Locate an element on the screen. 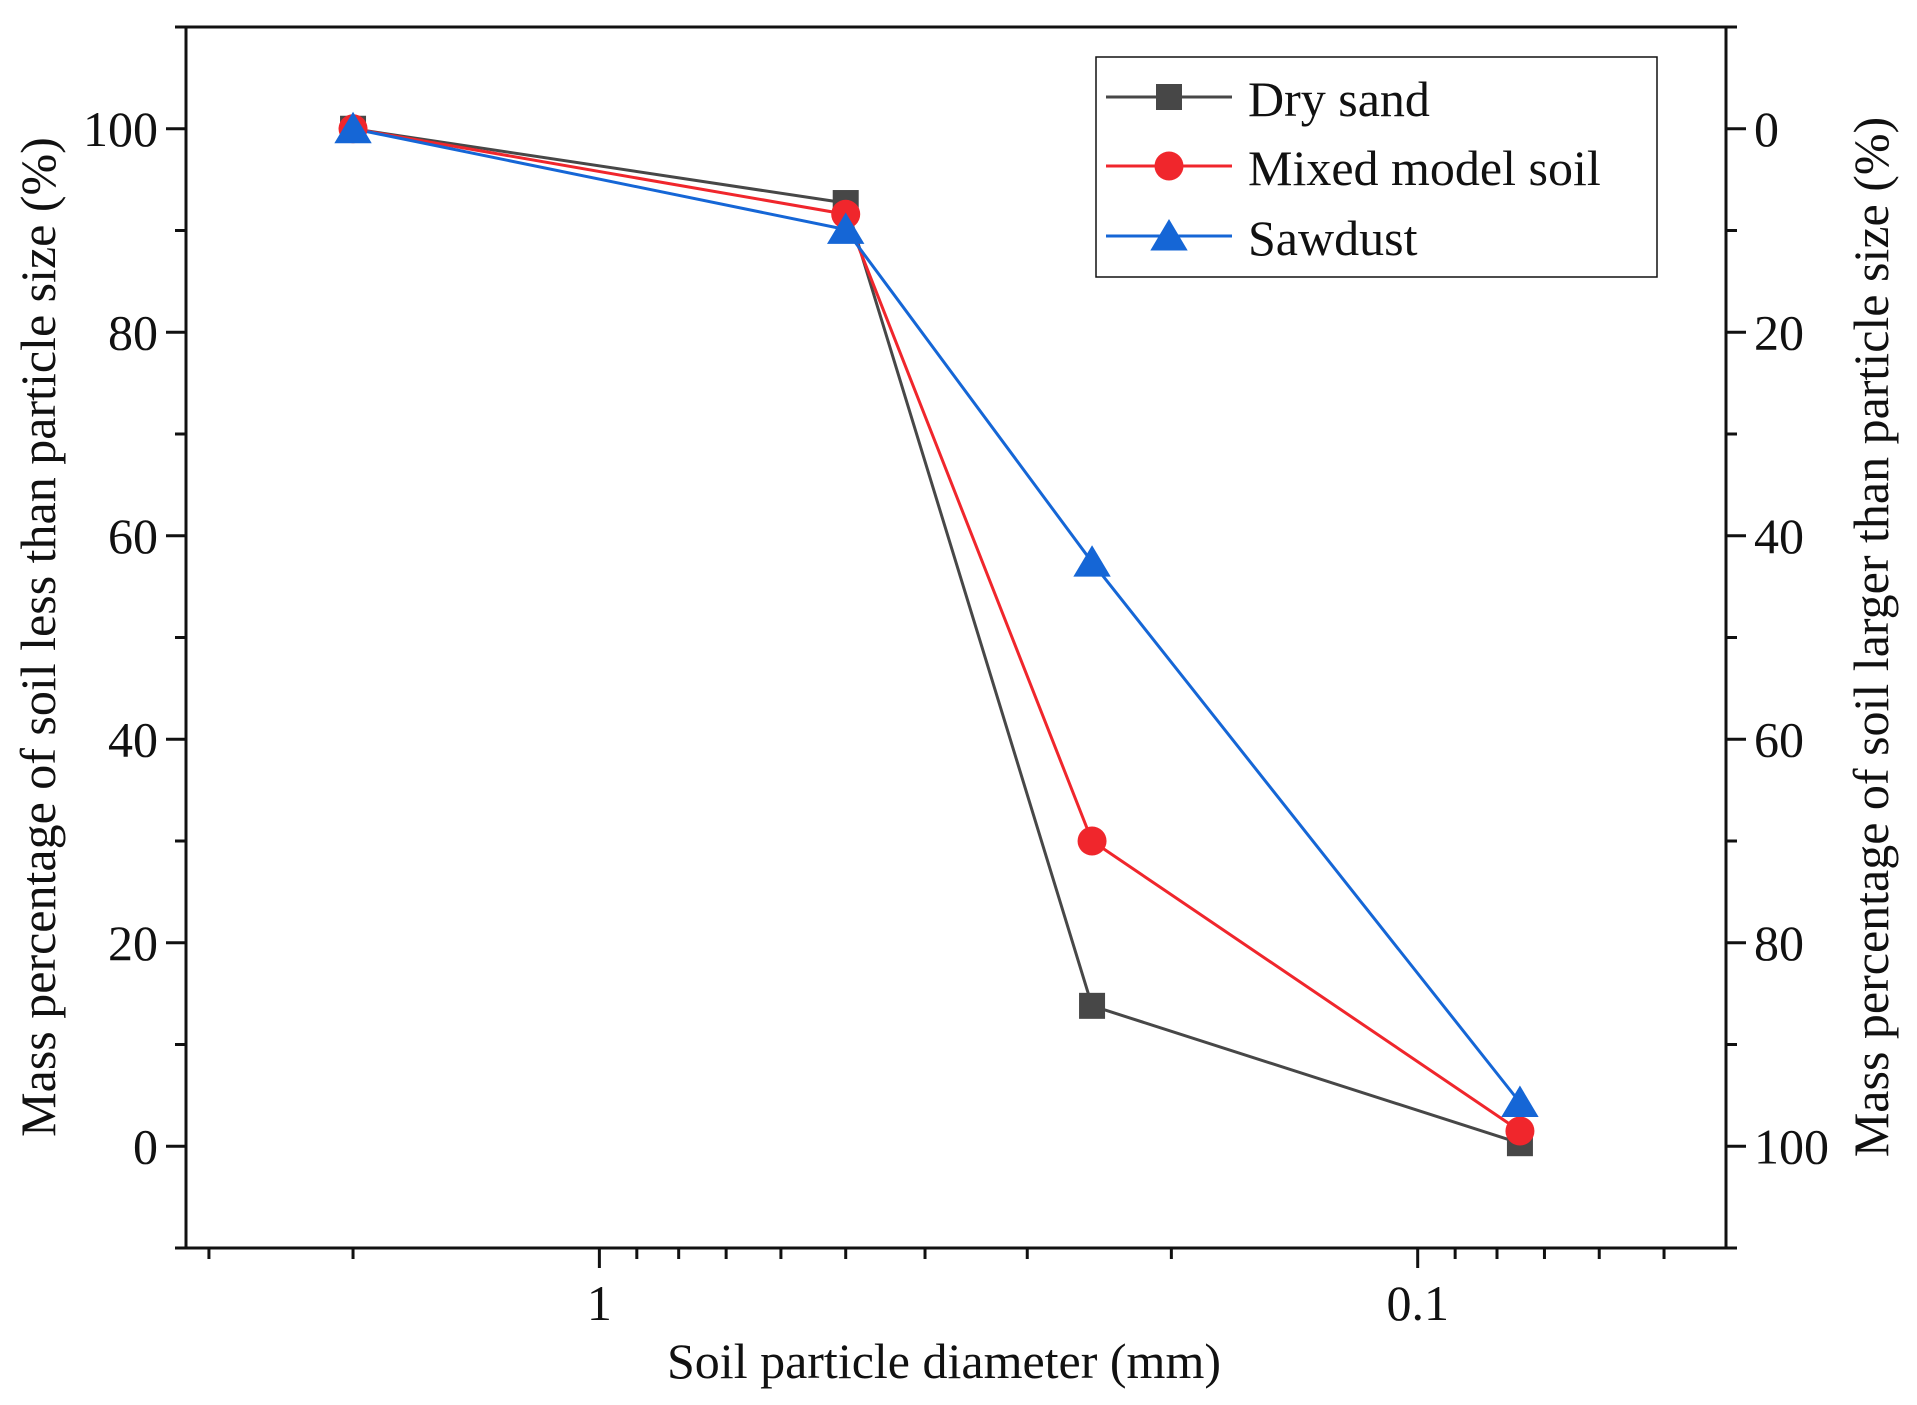 Image resolution: width=1917 pixels, height=1405 pixels. y2-tick-label: 20 is located at coordinates (1779, 332).